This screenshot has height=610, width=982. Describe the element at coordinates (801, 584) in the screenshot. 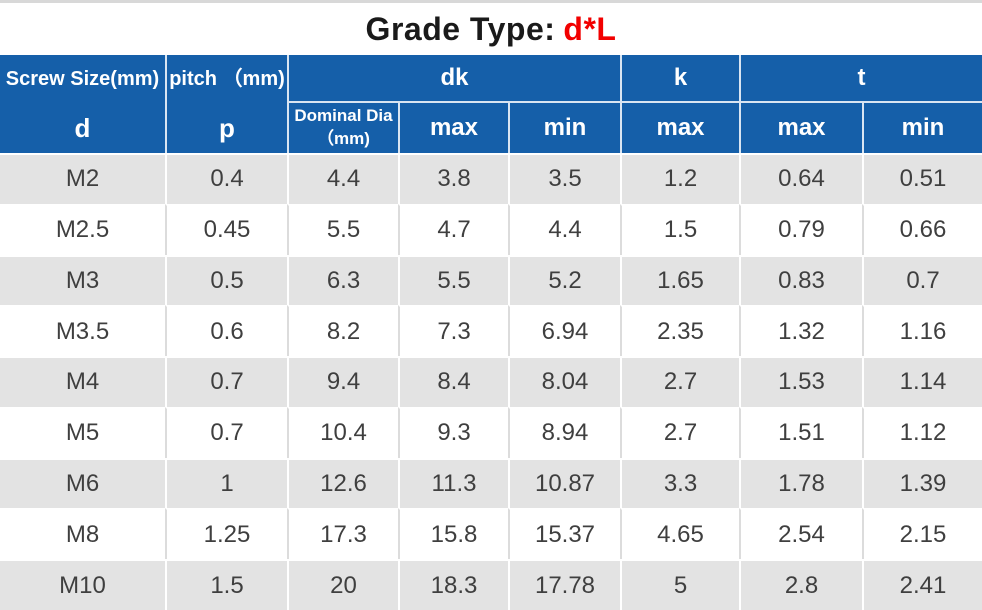

I see `table-cell: 2.8` at that location.